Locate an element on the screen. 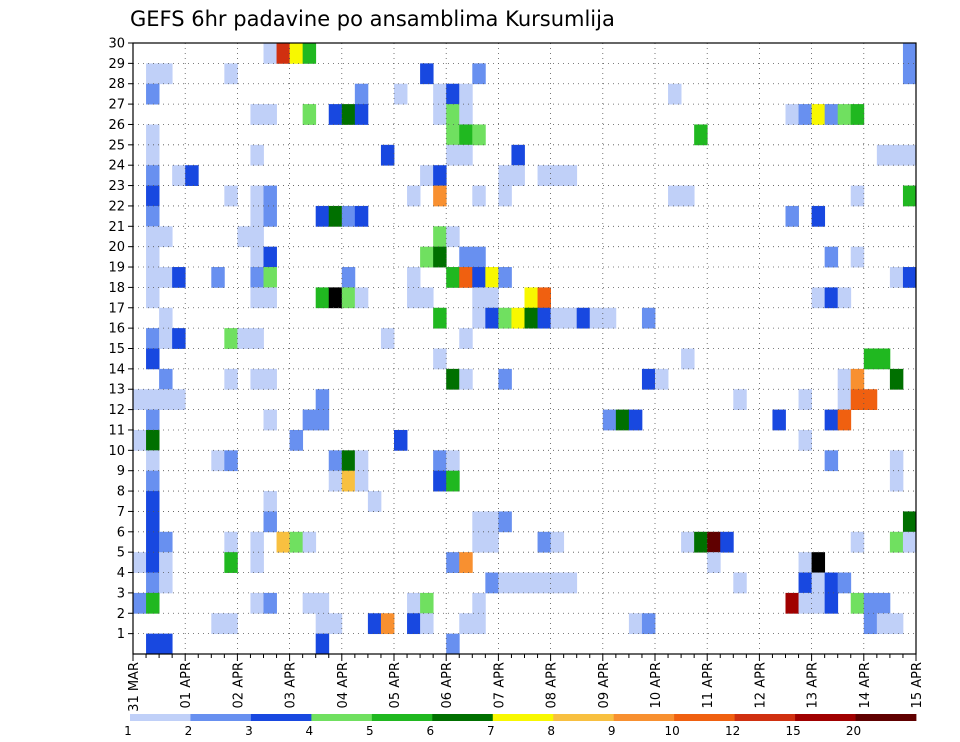  x-tick-label: 07 APR is located at coordinates (499, 685).